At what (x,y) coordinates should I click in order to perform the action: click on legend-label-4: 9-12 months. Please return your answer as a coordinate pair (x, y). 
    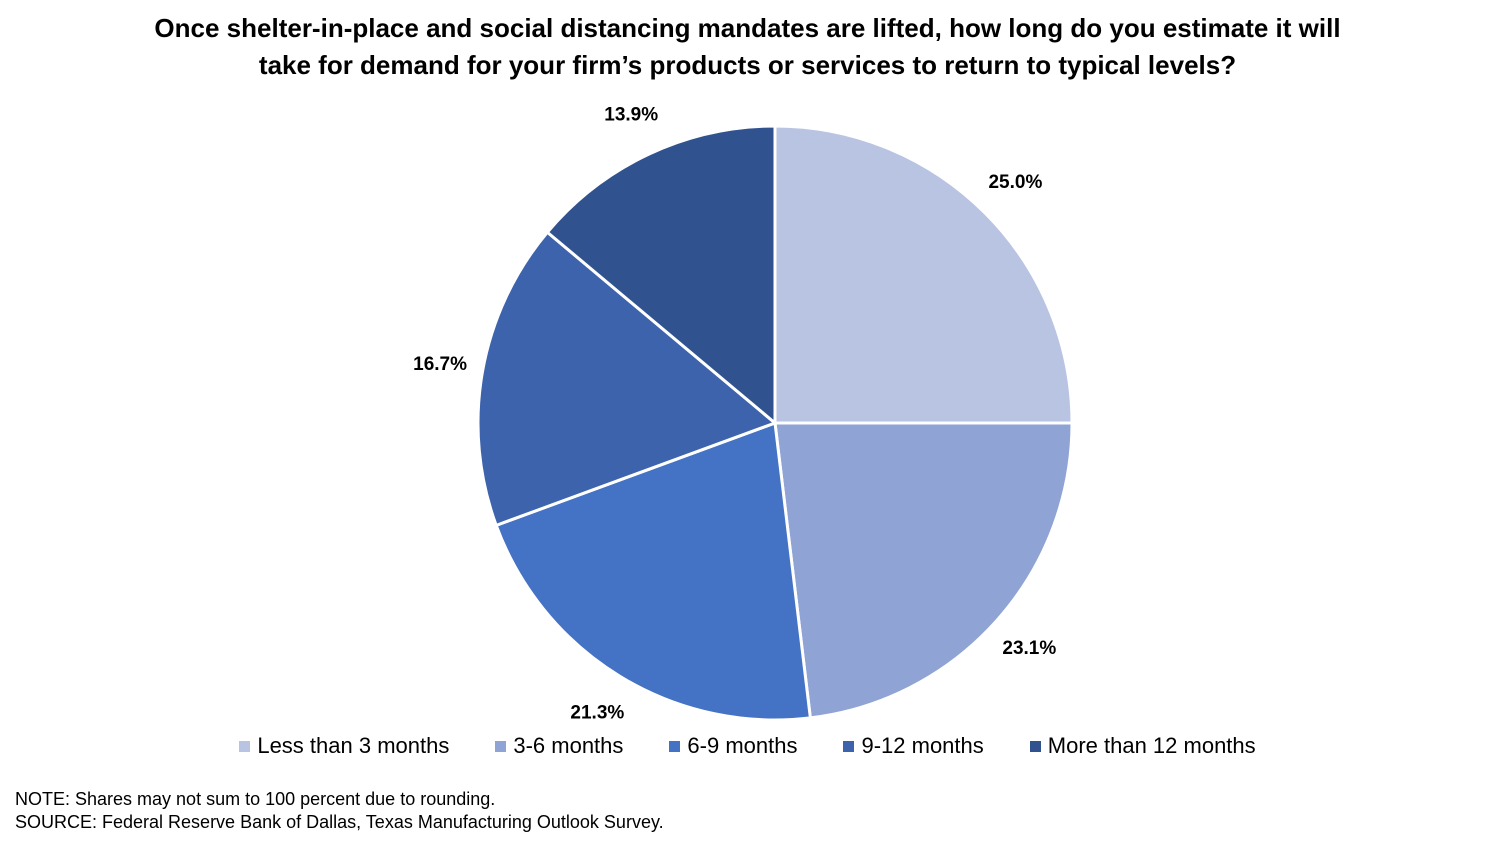
    Looking at the image, I should click on (922, 745).